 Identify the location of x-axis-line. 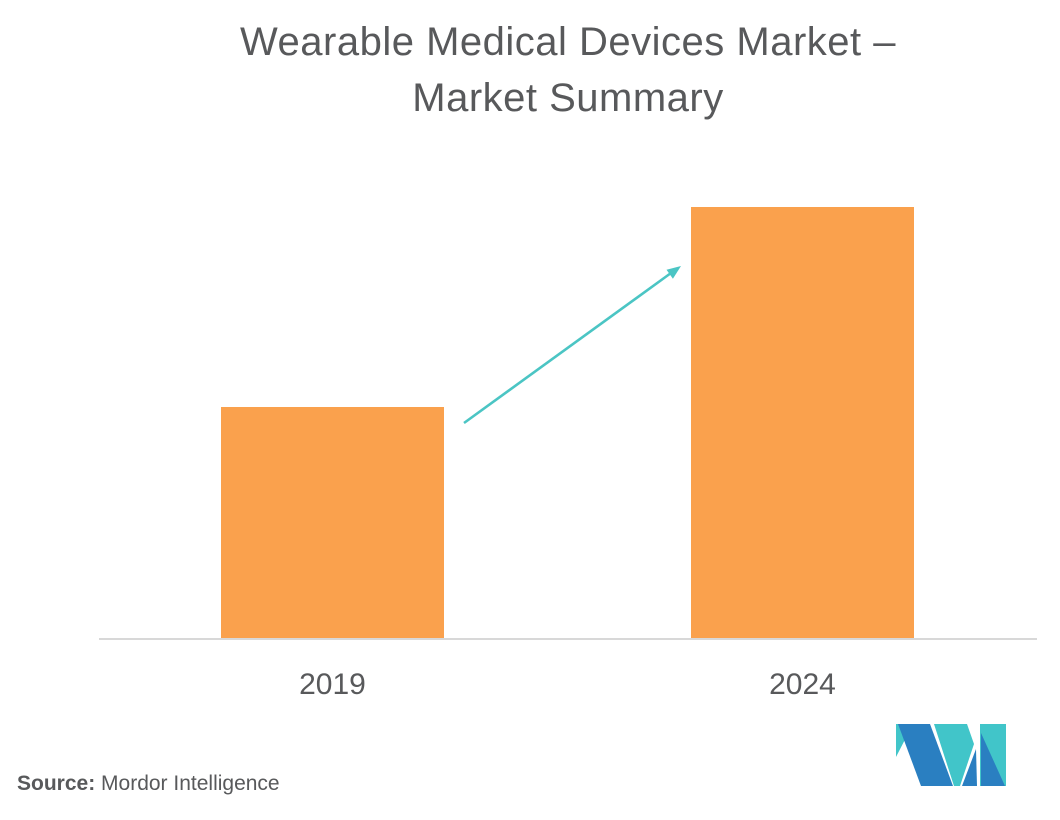
(568, 639).